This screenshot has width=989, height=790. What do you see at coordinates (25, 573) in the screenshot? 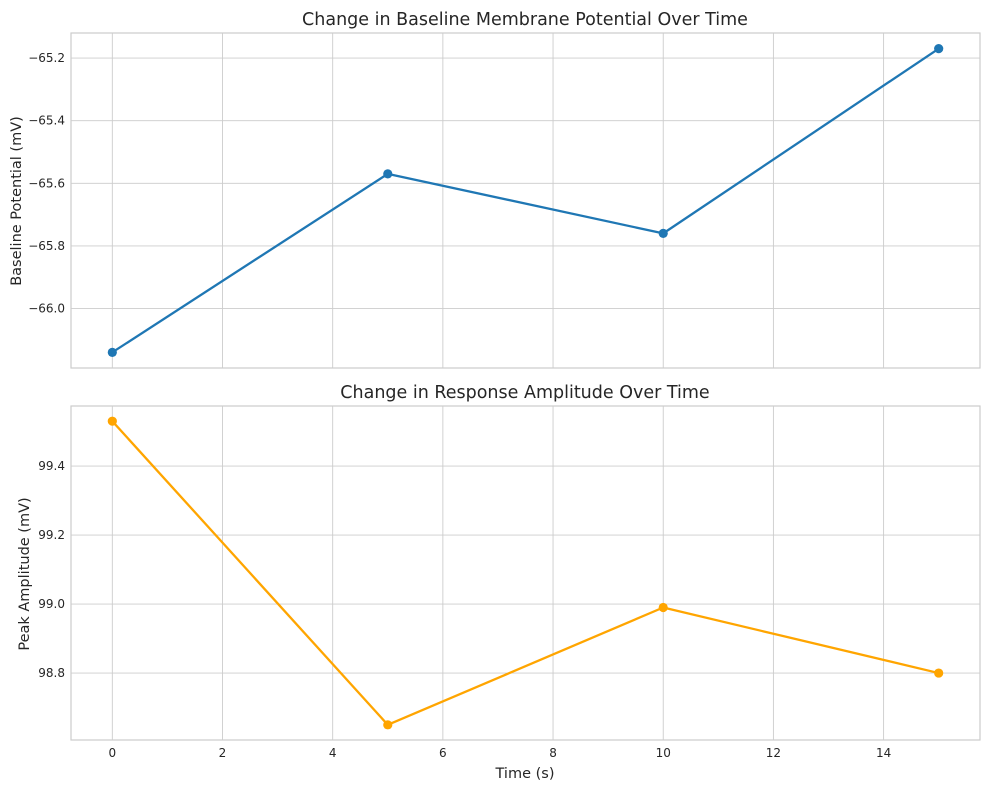
I see `y-axis-label: Peak Amplitude (mV)` at bounding box center [25, 573].